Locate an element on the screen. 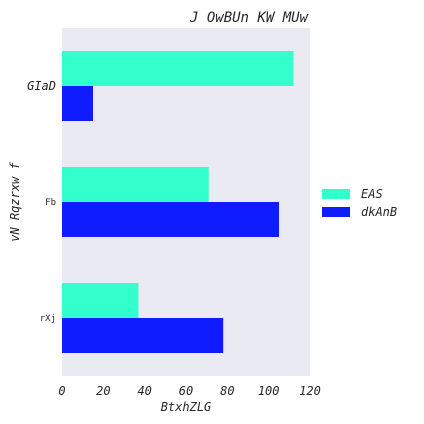 This screenshot has width=424, height=424. y-tick-rXj: rXj is located at coordinates (48, 319).